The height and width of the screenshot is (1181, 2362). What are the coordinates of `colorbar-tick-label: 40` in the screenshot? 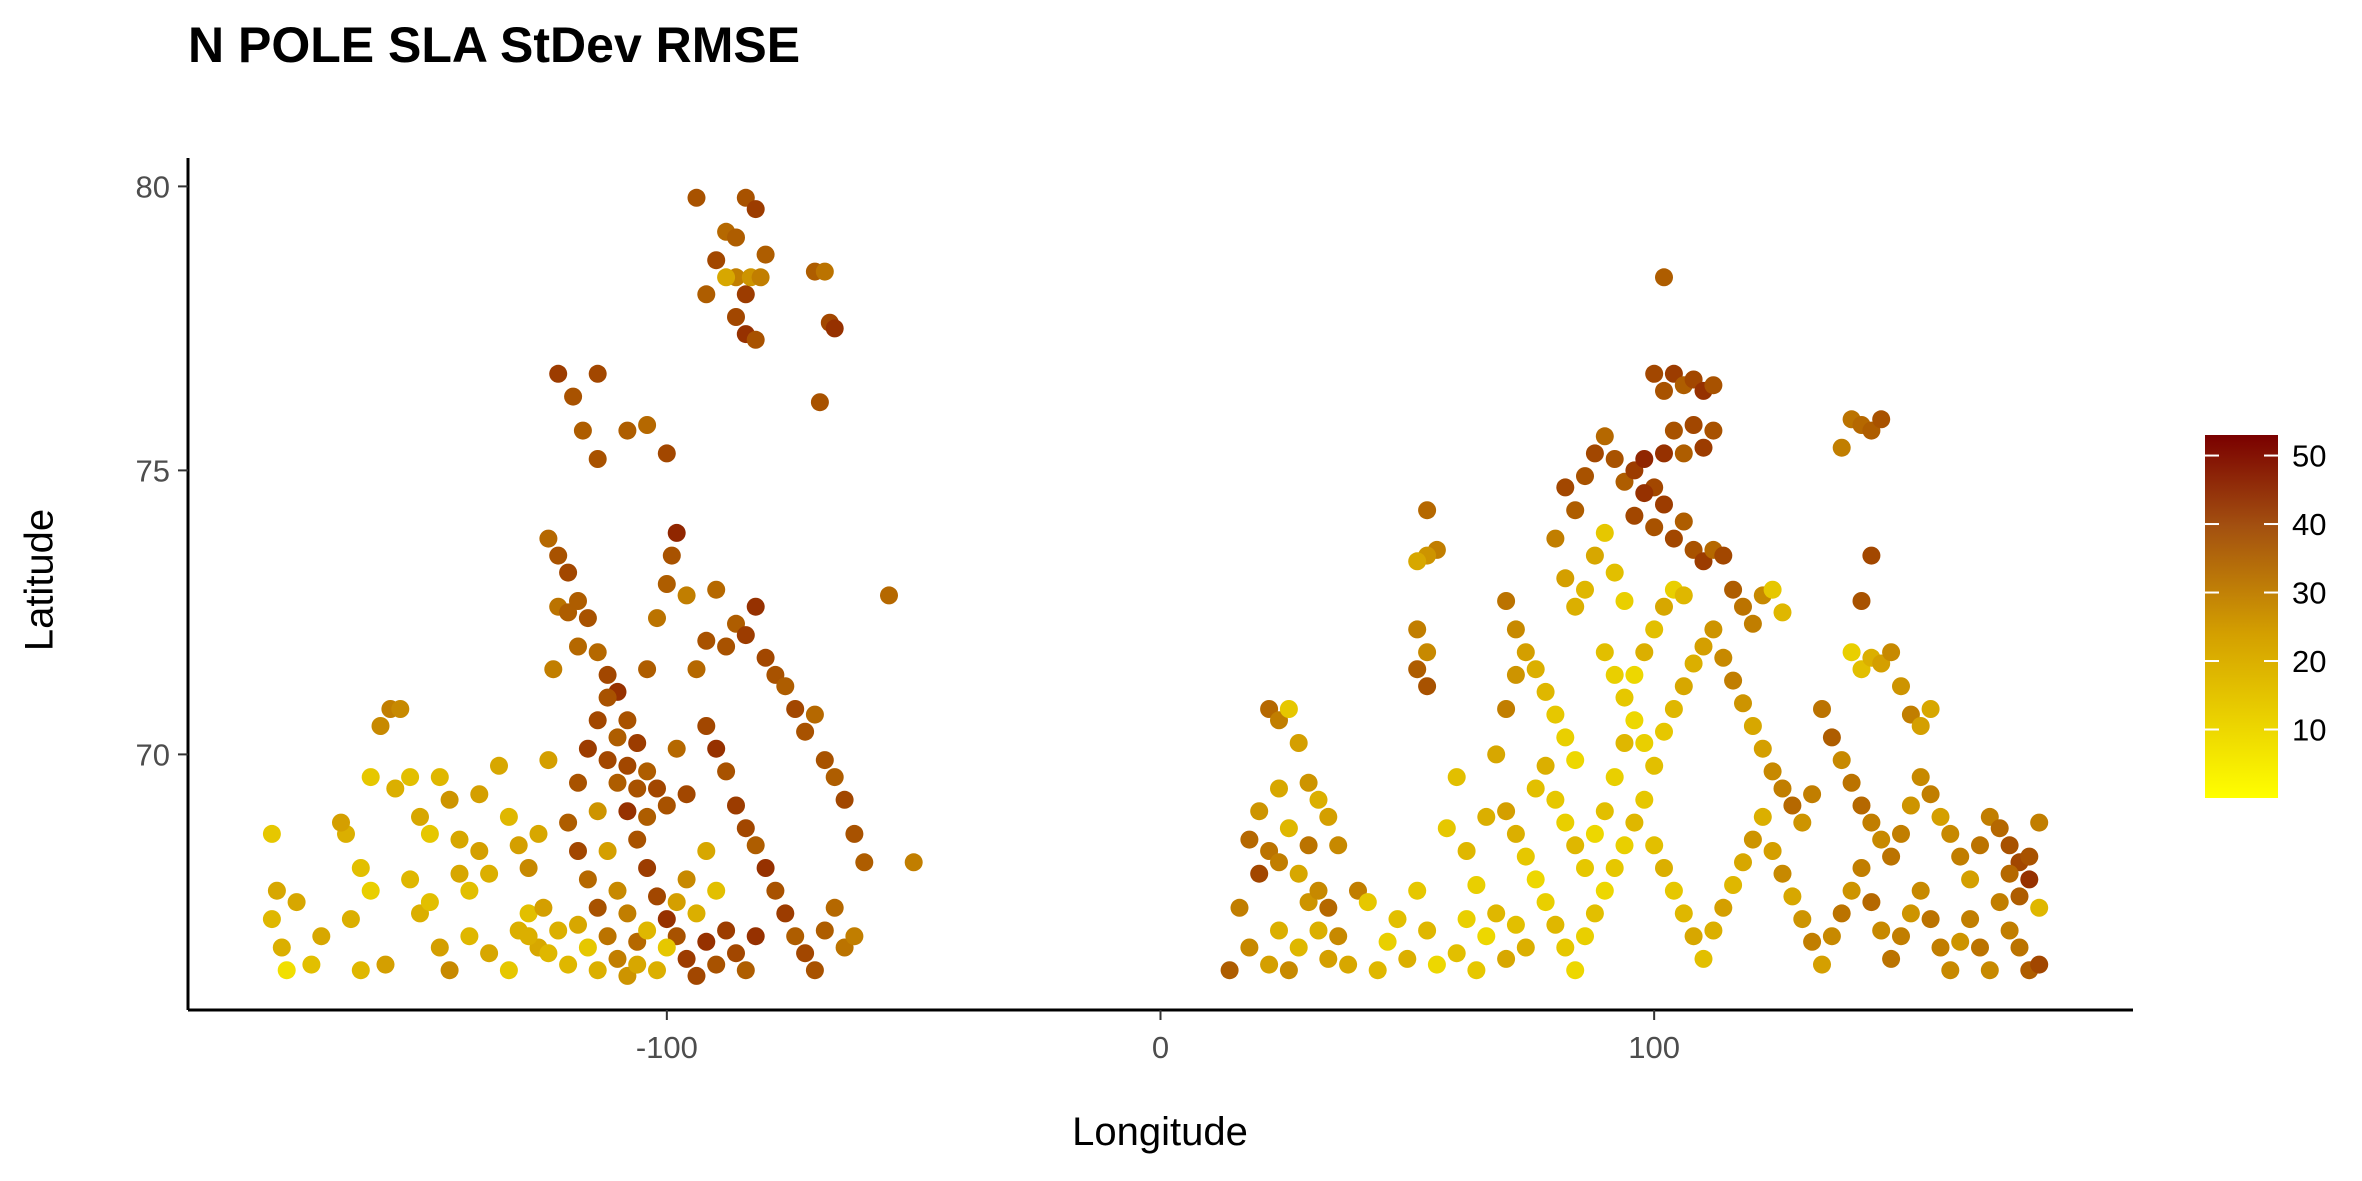 It's located at (2309, 524).